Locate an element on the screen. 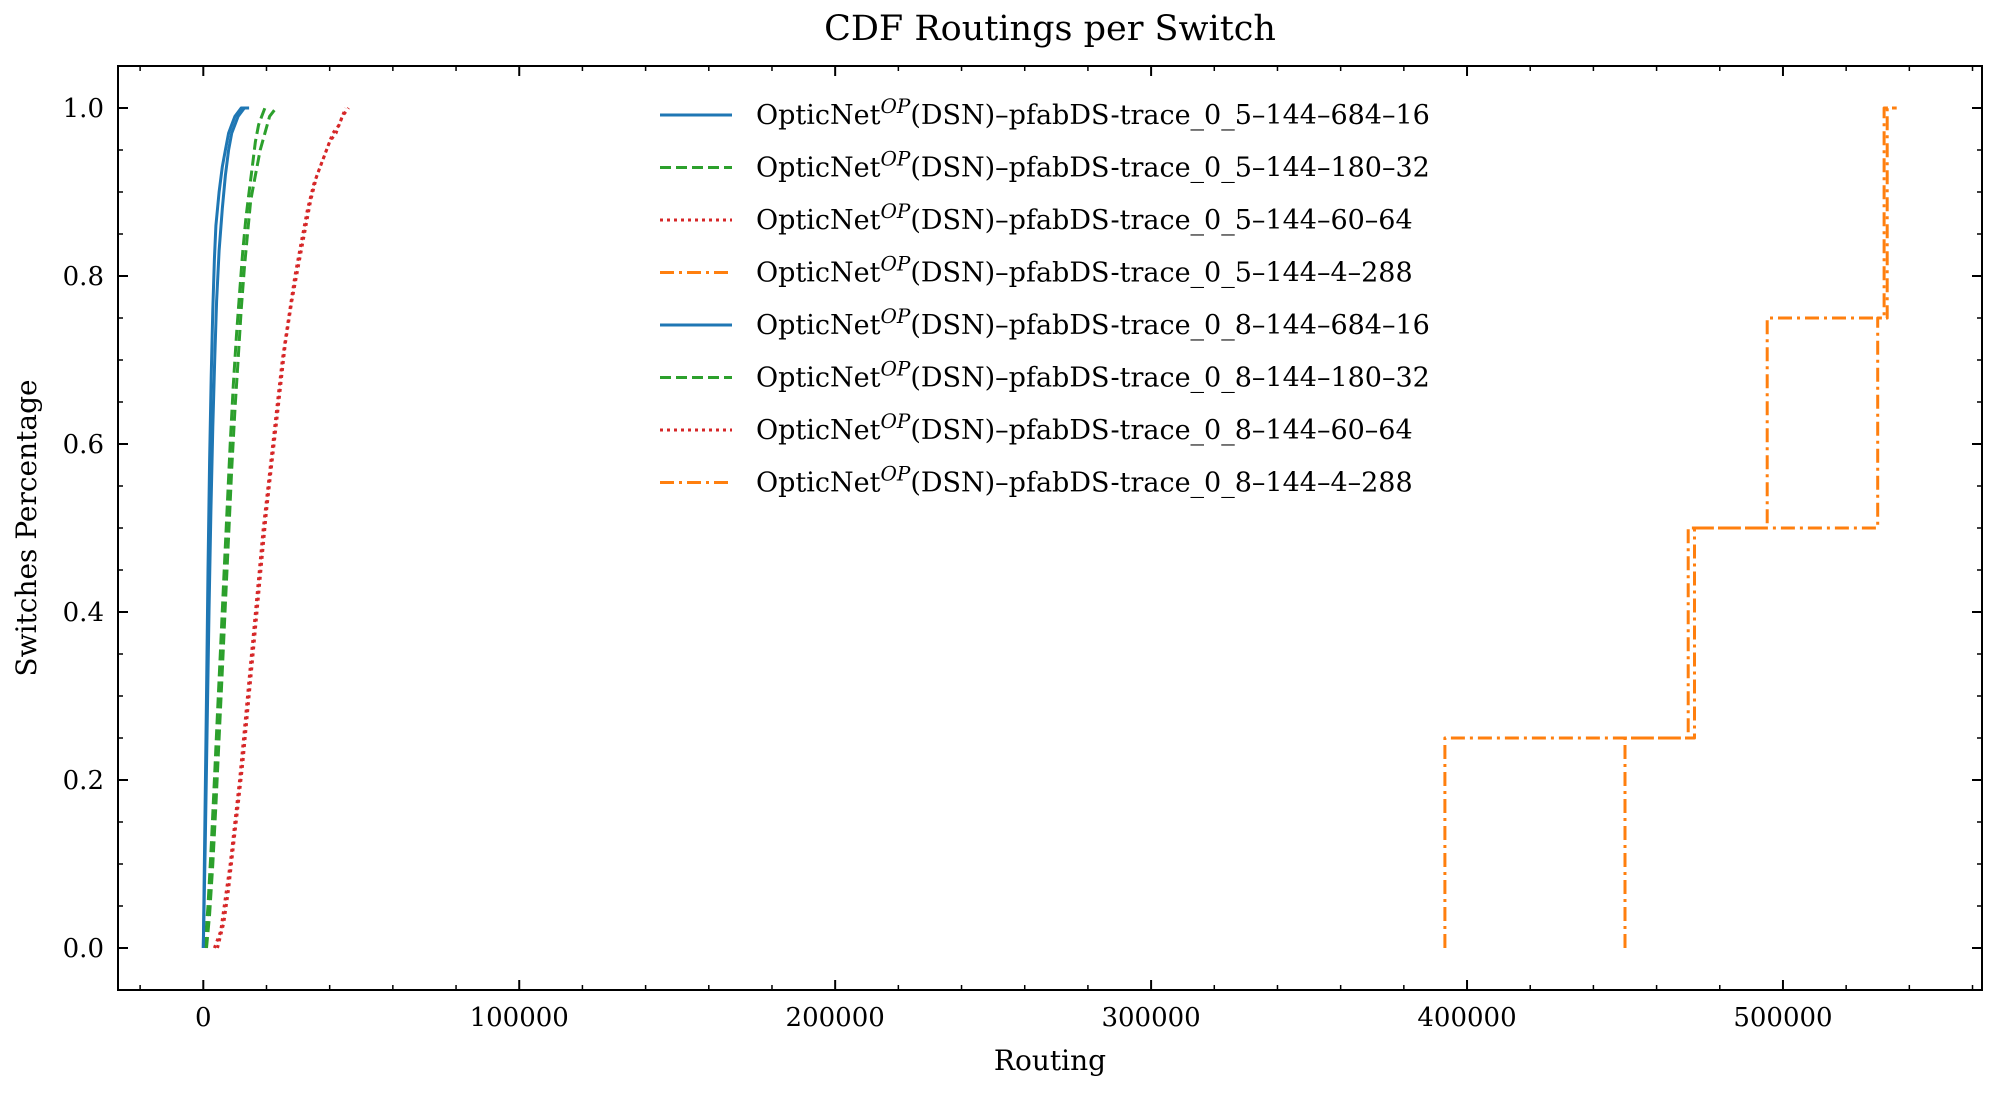  legend-label-rest: (DSN)–pfabDS-trace_0_5–144–180–32 is located at coordinates (1170, 168).